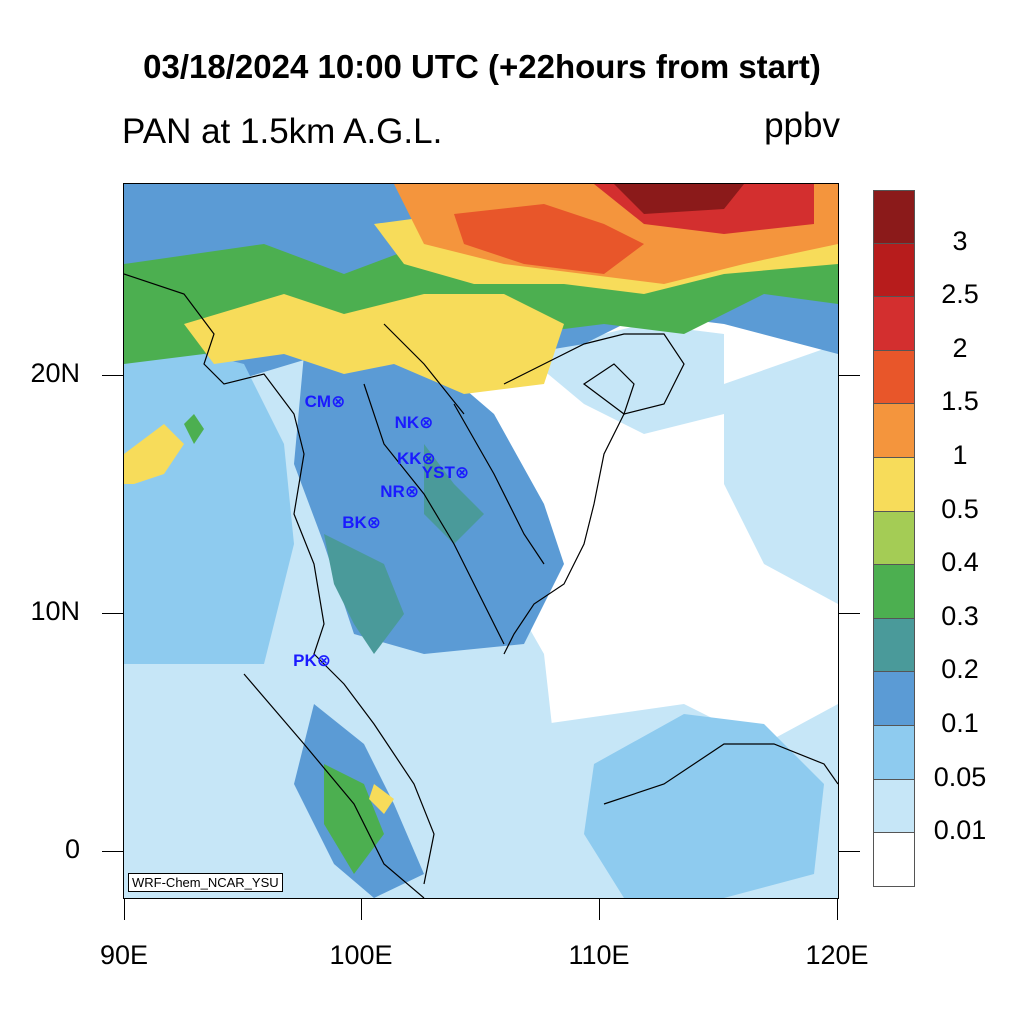  What do you see at coordinates (438, 473) in the screenshot?
I see `station-code: YST` at bounding box center [438, 473].